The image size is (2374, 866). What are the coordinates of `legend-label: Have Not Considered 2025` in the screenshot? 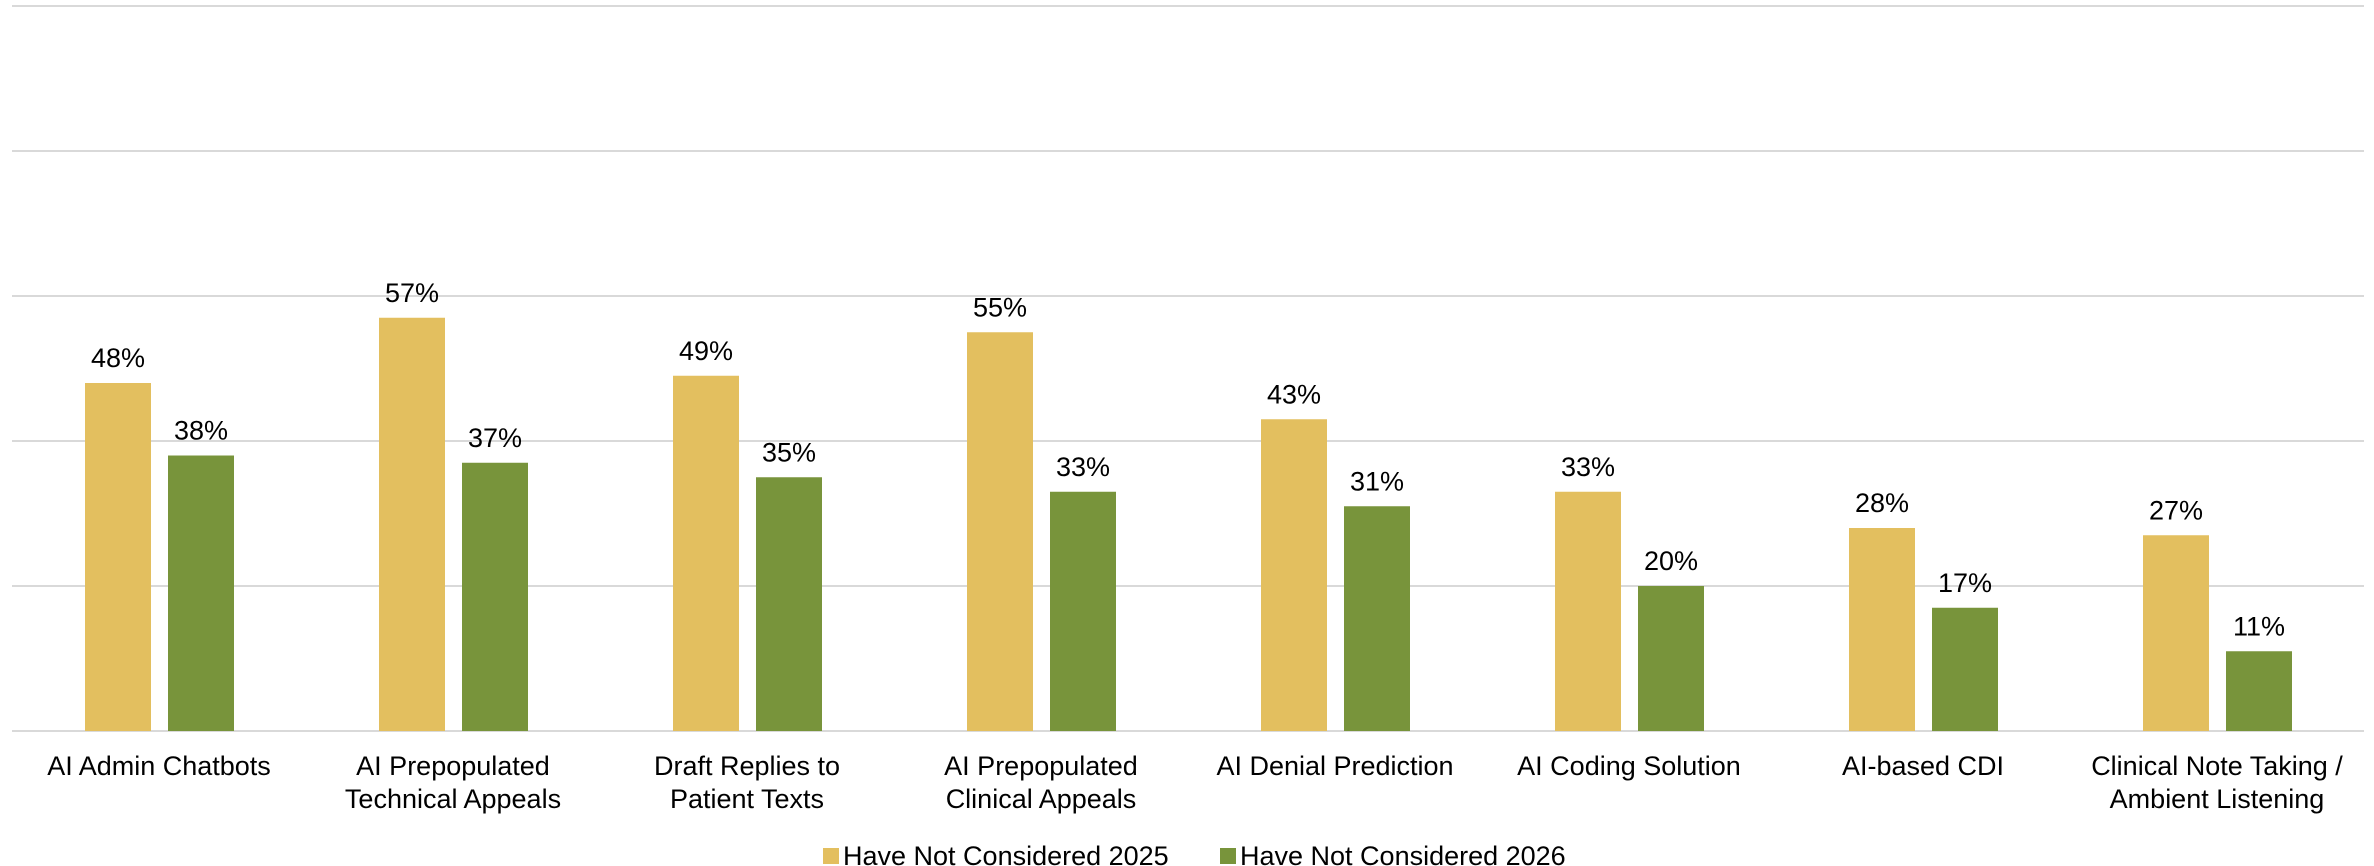 It's located at (1006, 853).